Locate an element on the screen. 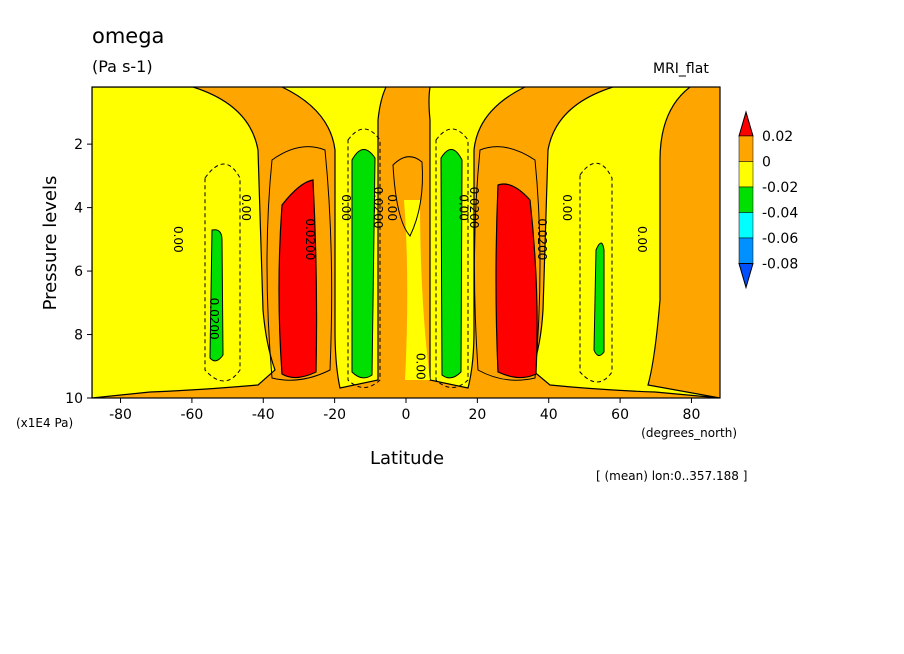  y-axis-ticks: 2 4 6 8 10 is located at coordinates (78, 272).